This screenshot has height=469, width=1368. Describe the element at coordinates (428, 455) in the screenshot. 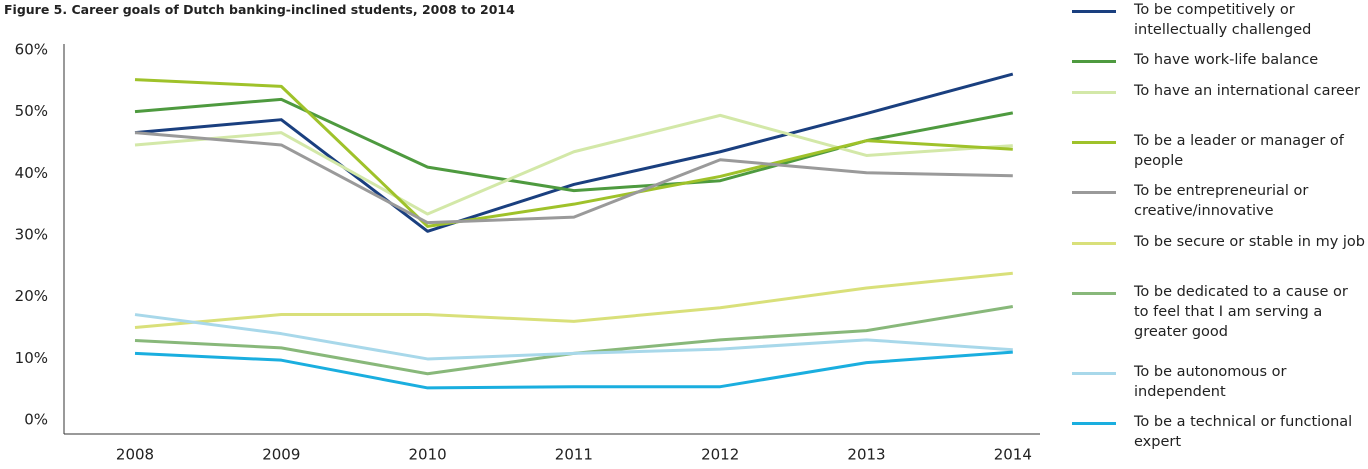

I see `x-tick-label: 2010` at that location.